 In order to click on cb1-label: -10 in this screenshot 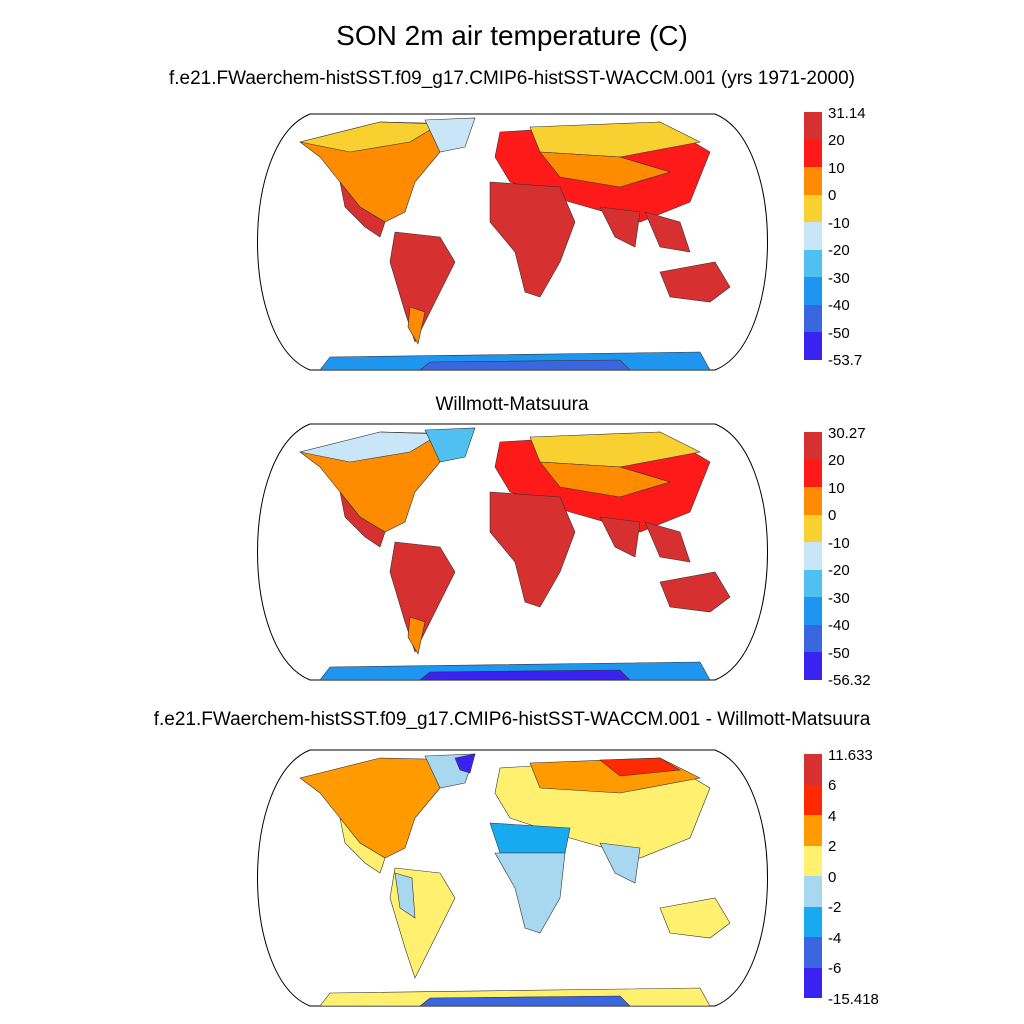, I will do `click(839, 223)`.